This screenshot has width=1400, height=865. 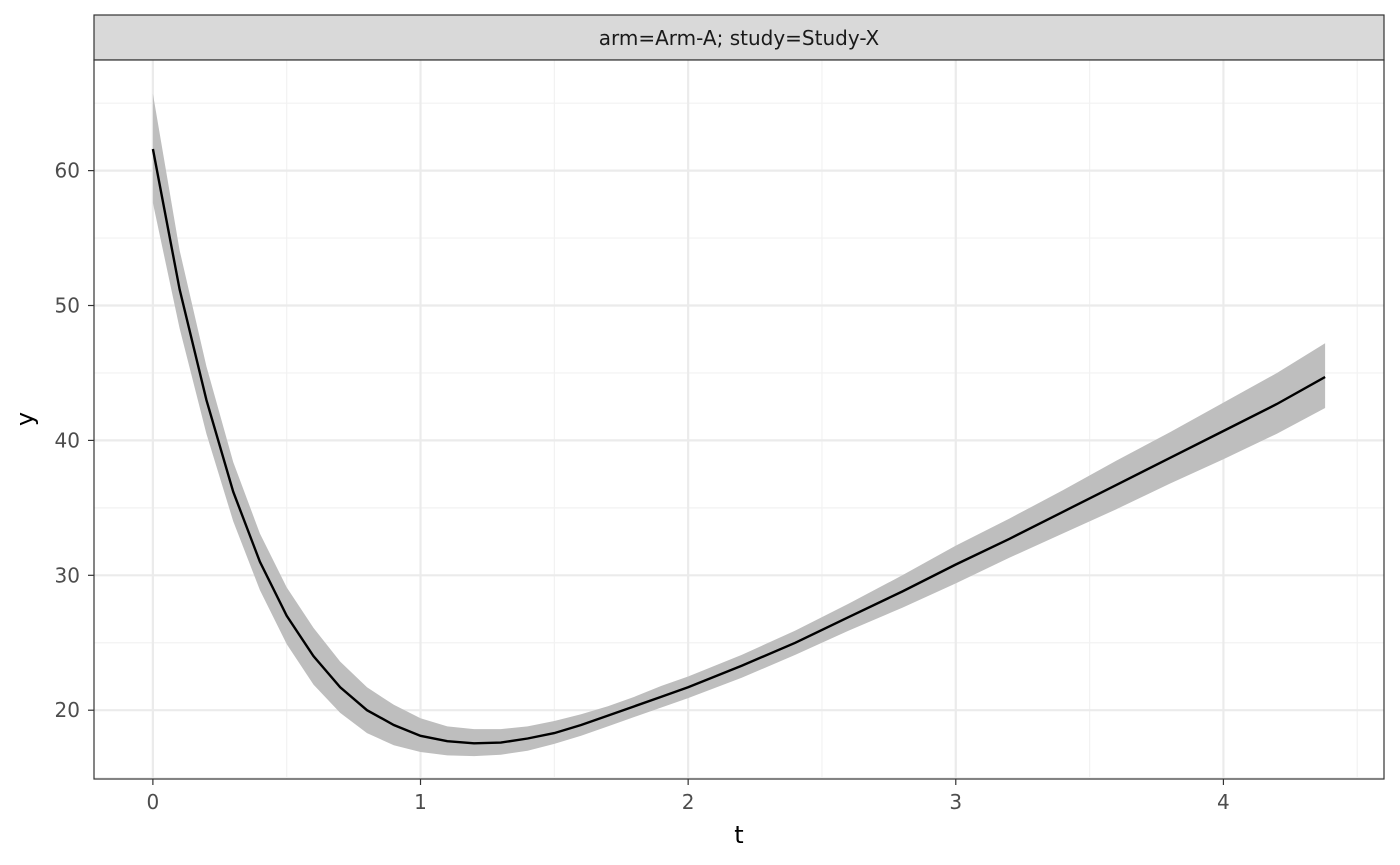 I want to click on y-axis: 20 30 40 50 60, so click(x=74, y=440).